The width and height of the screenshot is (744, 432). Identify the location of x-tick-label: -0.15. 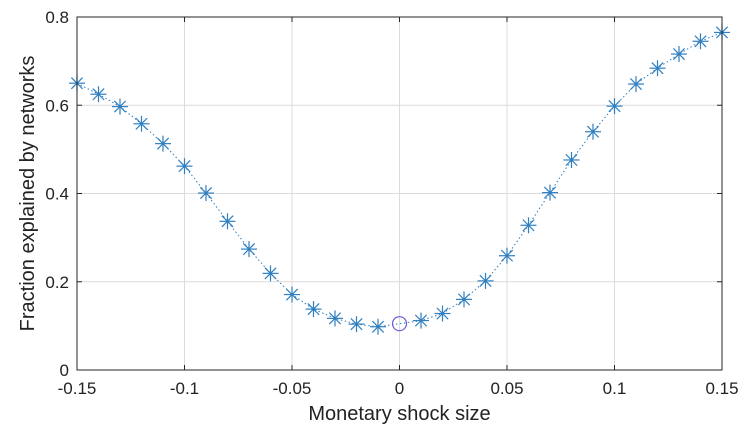
(77, 388).